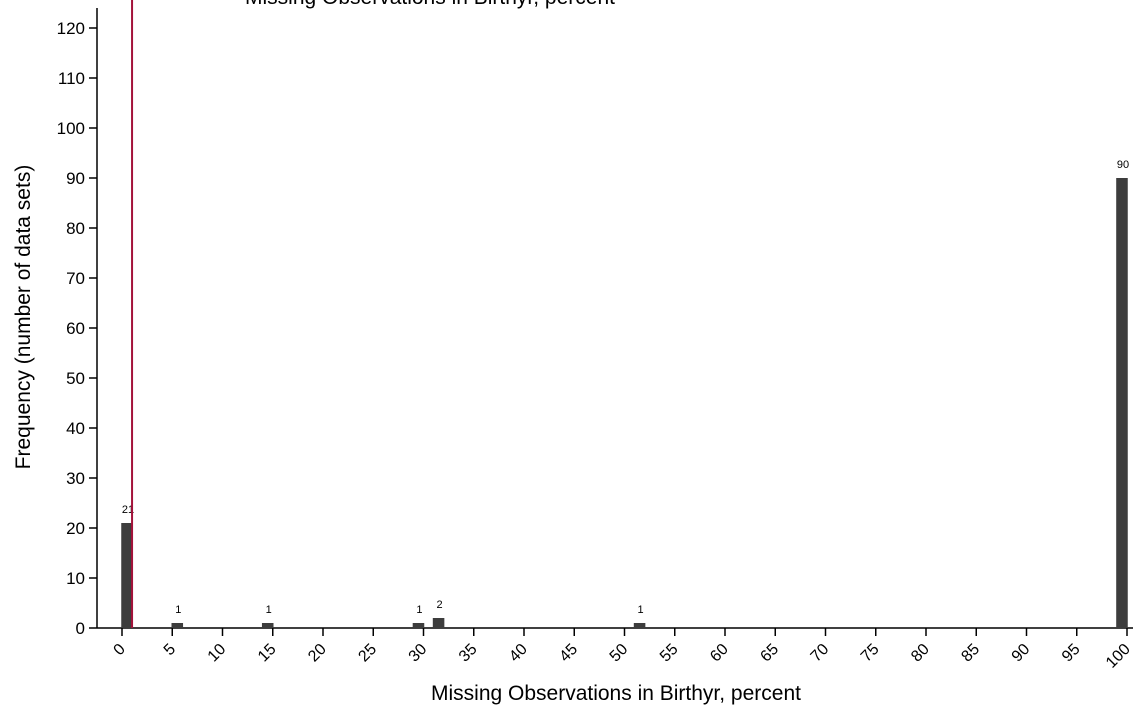  I want to click on x-tick-label: 70, so click(820, 653).